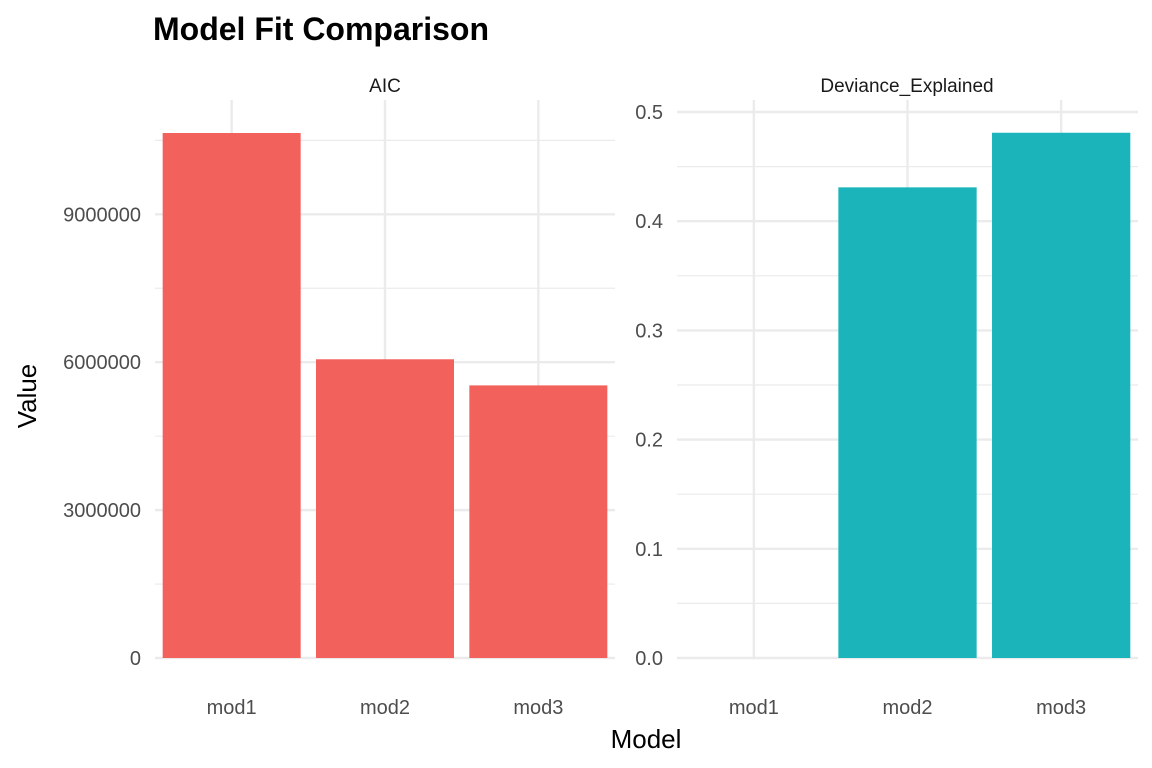  I want to click on y-tick-label: 0.2, so click(649, 441).